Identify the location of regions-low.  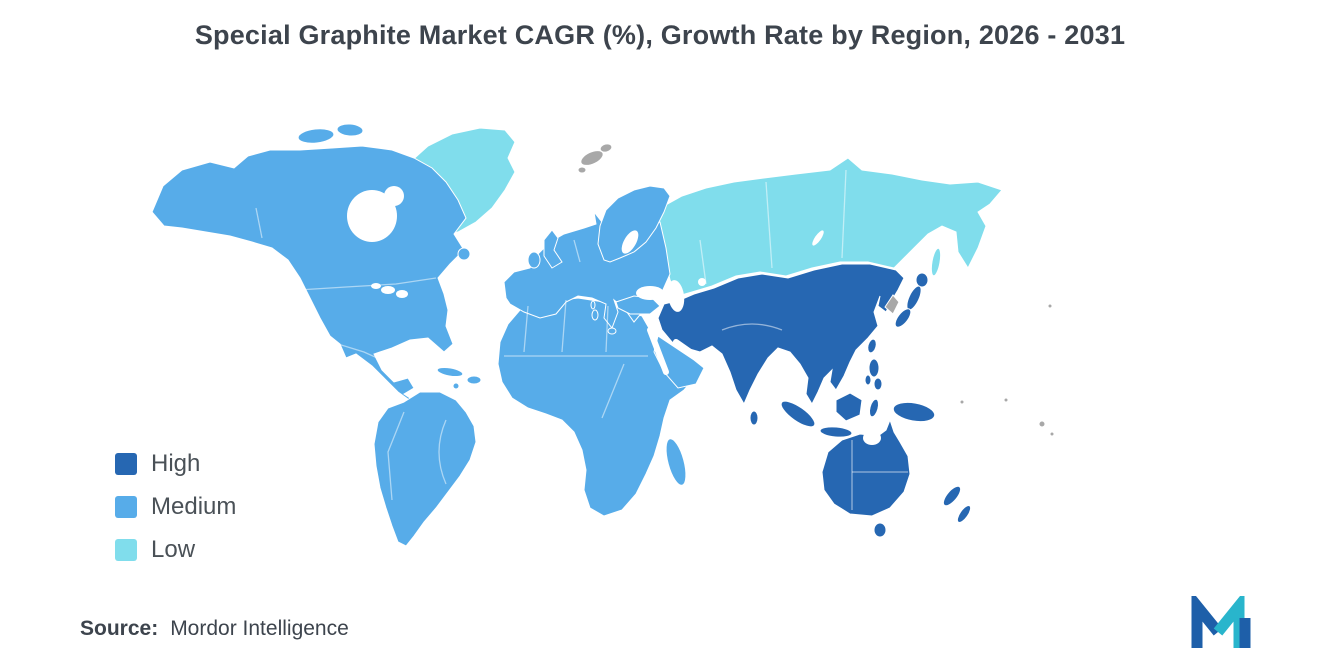
(700, 212).